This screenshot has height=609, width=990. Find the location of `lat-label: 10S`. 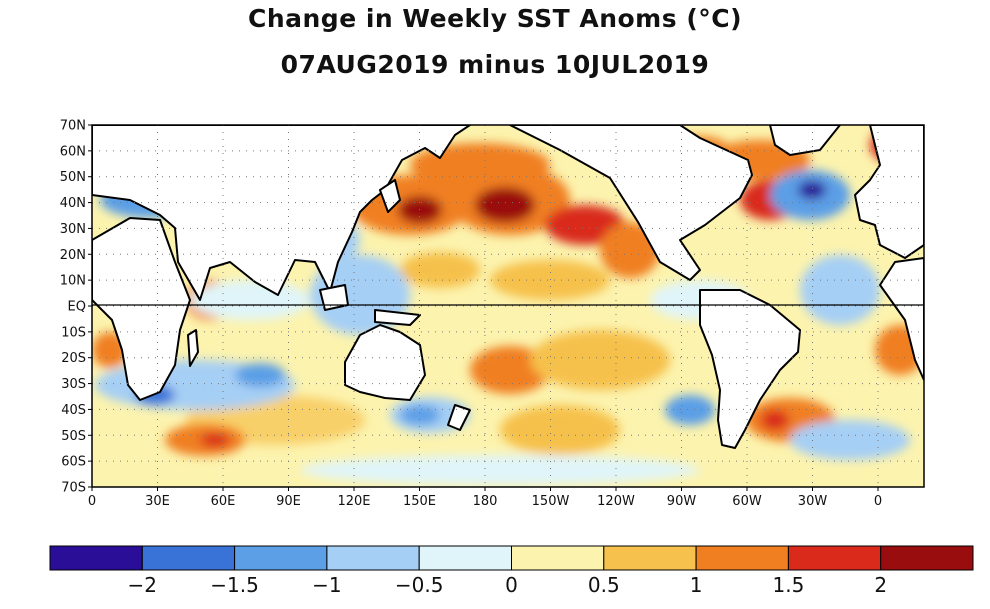

lat-label: 10S is located at coordinates (73, 332).